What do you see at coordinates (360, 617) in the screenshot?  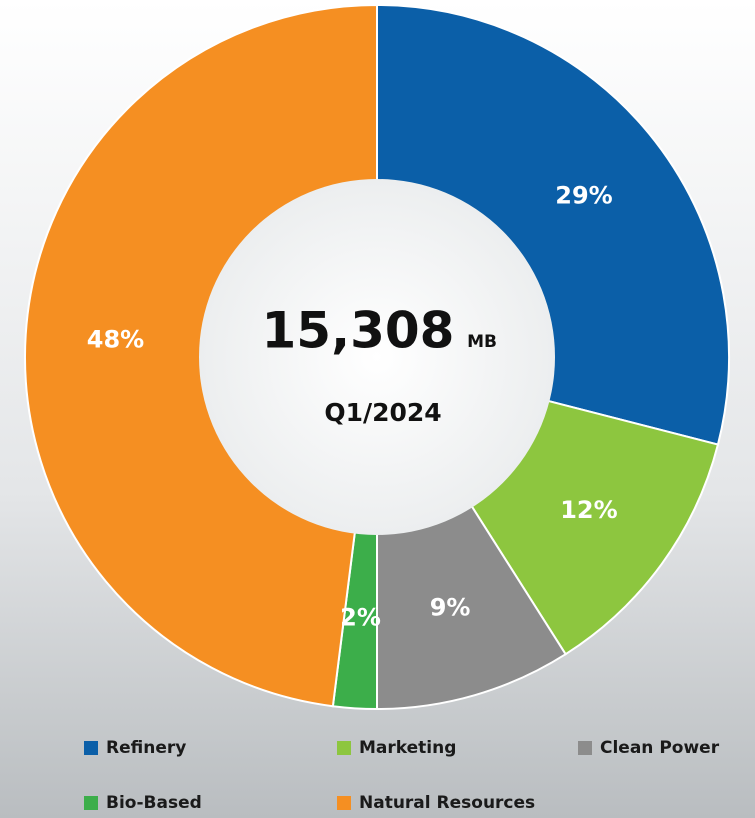 I see `slice-label: 2%` at bounding box center [360, 617].